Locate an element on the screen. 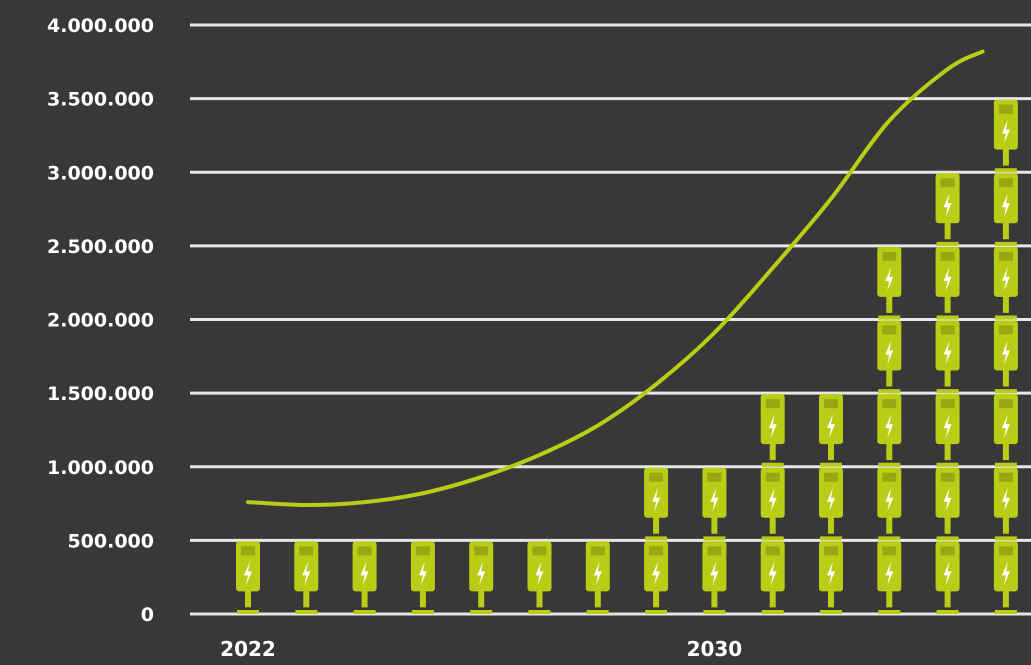 The width and height of the screenshot is (1031, 665). bar-2028 is located at coordinates (597, 577).